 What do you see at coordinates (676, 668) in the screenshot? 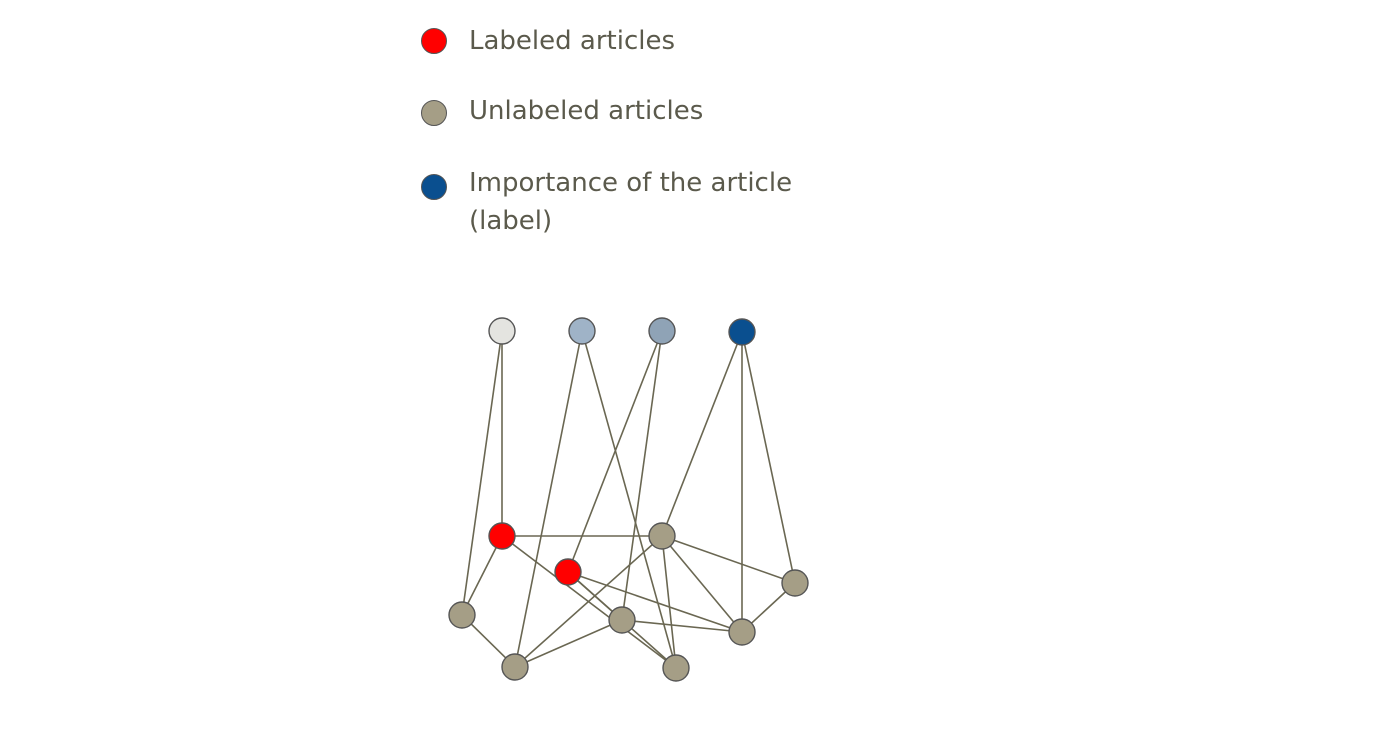
I see `node-unlabeled-U8` at bounding box center [676, 668].